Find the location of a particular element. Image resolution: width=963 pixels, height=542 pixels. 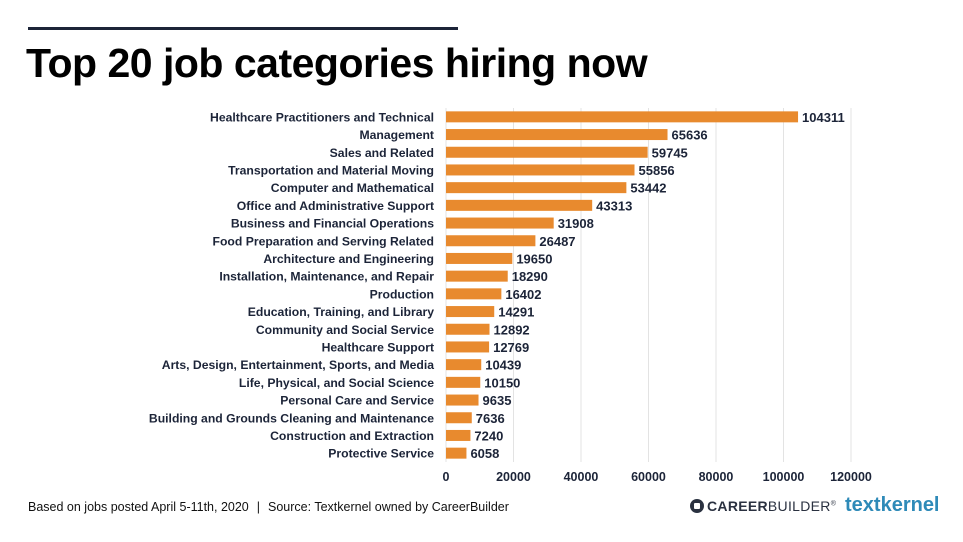

category-label: Personal Care and Service is located at coordinates (357, 401).